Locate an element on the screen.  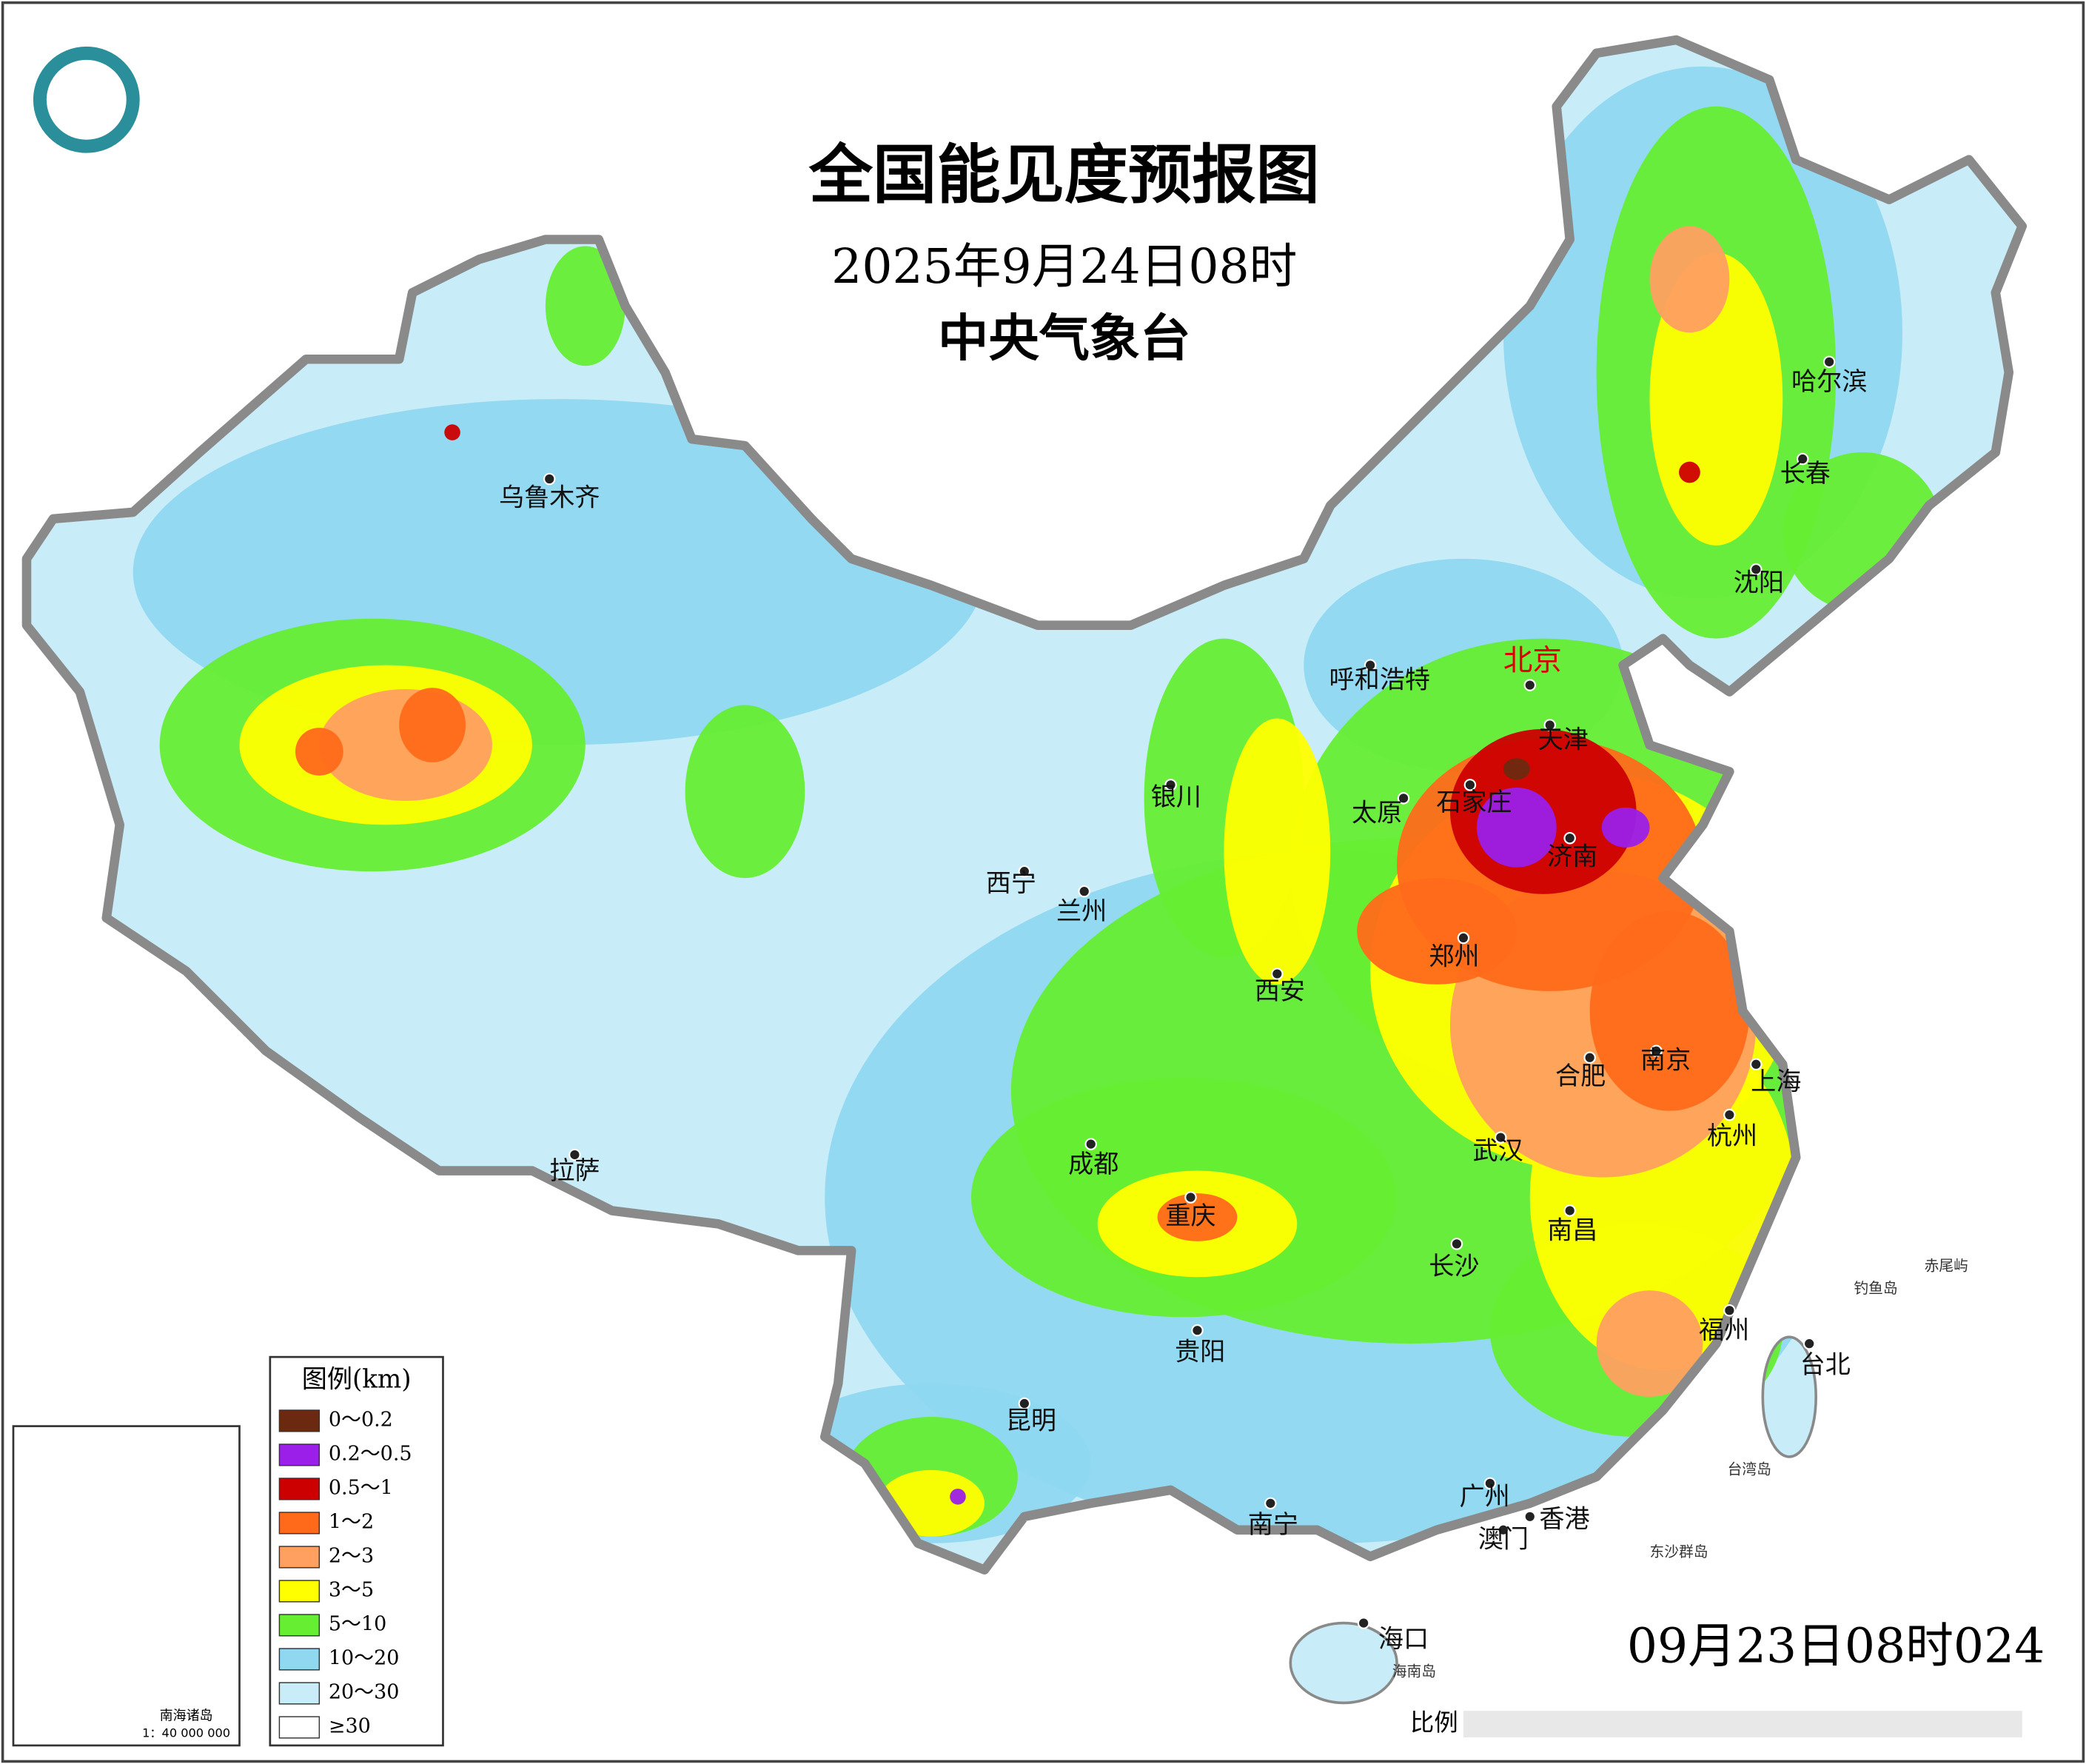
city-label: 呼和浩特 is located at coordinates (1379, 680).